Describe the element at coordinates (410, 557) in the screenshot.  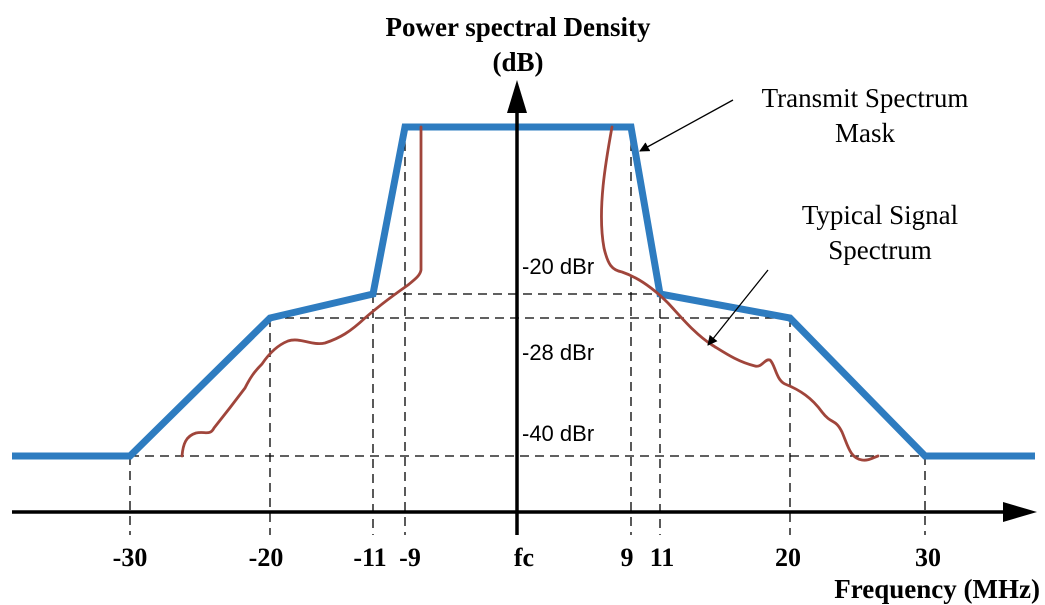
I see `x-tick-neg9: -9` at that location.